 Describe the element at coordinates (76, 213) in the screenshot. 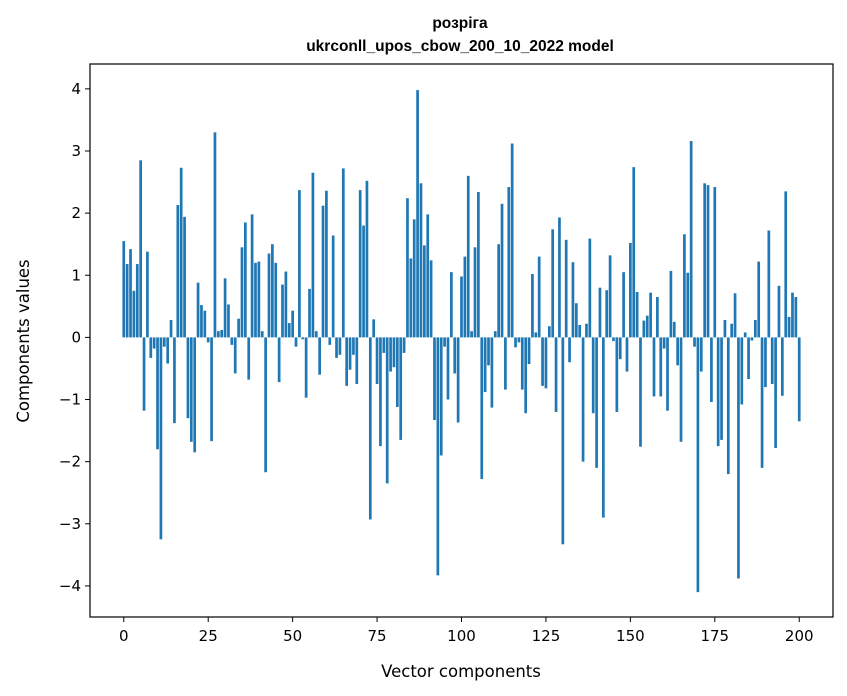

I see `y-tick-label: 2` at that location.